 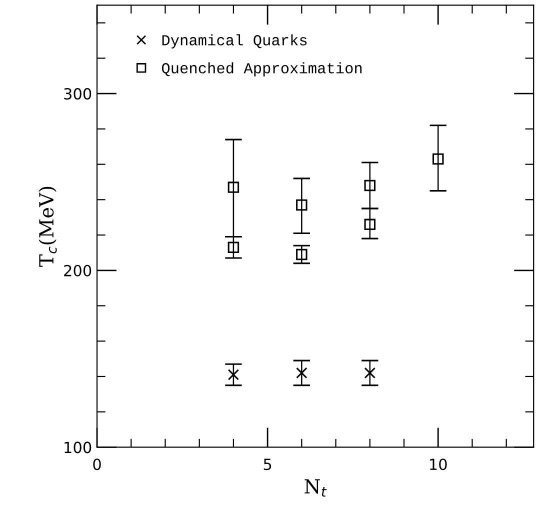 What do you see at coordinates (234, 41) in the screenshot?
I see `legend-label: Dynamical Quarks` at bounding box center [234, 41].